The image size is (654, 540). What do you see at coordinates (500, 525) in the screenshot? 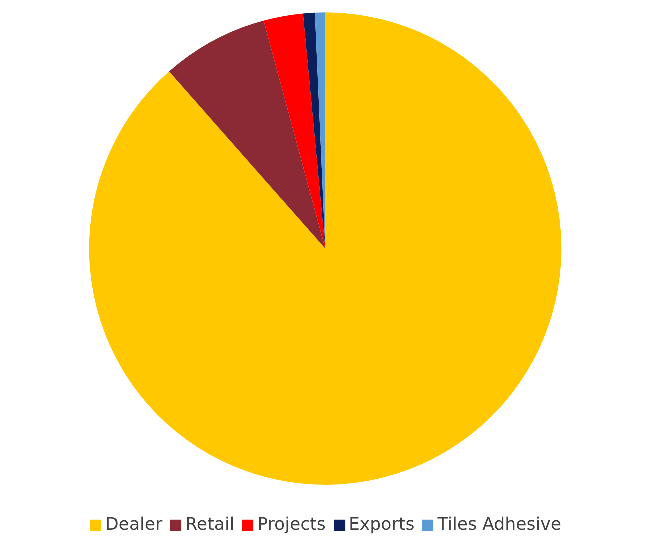
I see `legend-label: Tiles Adhesive` at bounding box center [500, 525].